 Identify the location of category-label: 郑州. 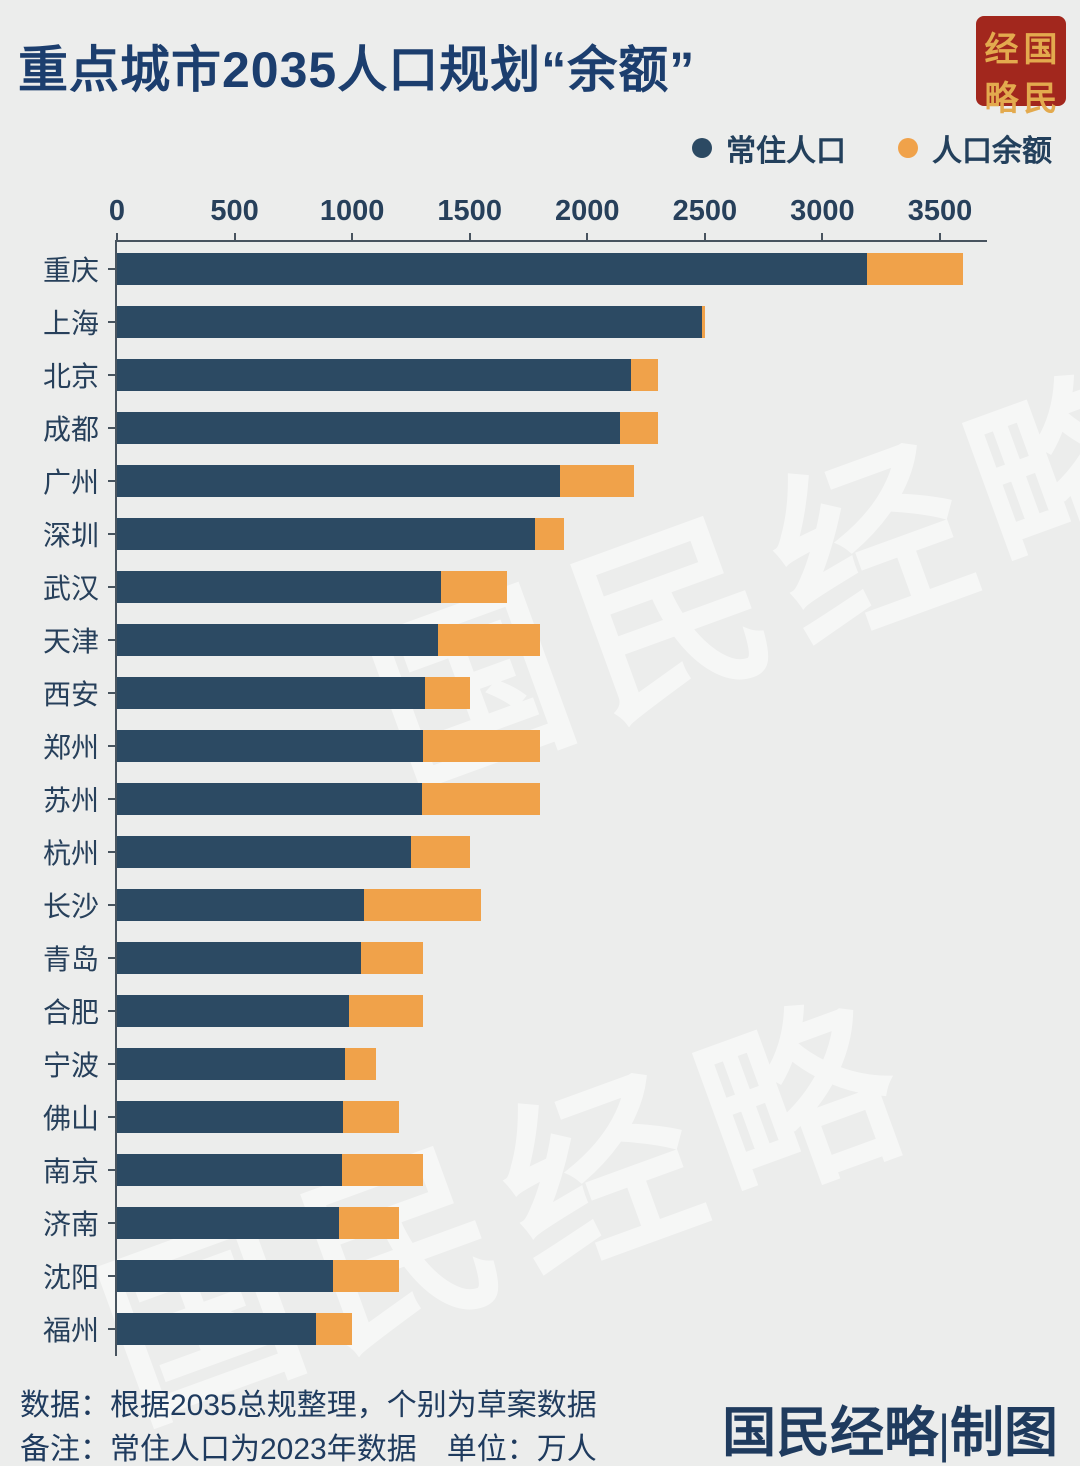
(70, 747).